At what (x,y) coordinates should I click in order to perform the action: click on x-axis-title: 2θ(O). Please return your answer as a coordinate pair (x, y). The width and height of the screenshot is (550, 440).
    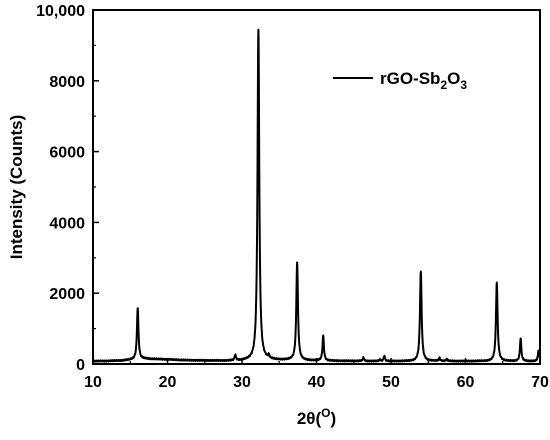
    Looking at the image, I should click on (316, 417).